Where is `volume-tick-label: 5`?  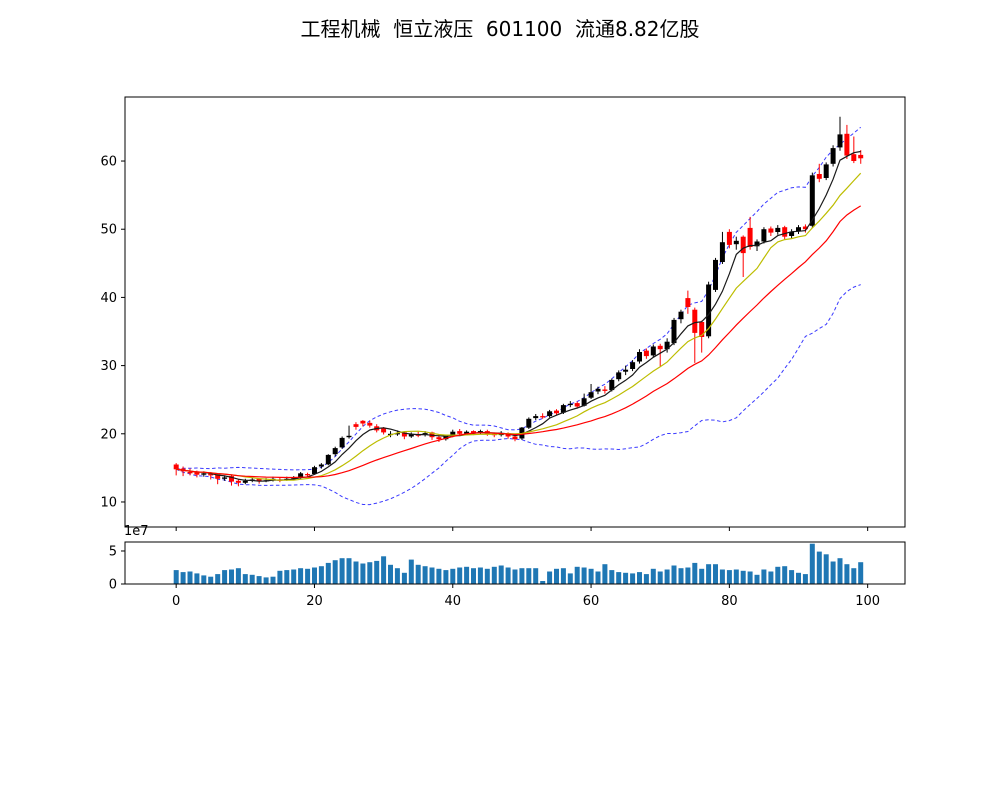 volume-tick-label: 5 is located at coordinates (113, 551).